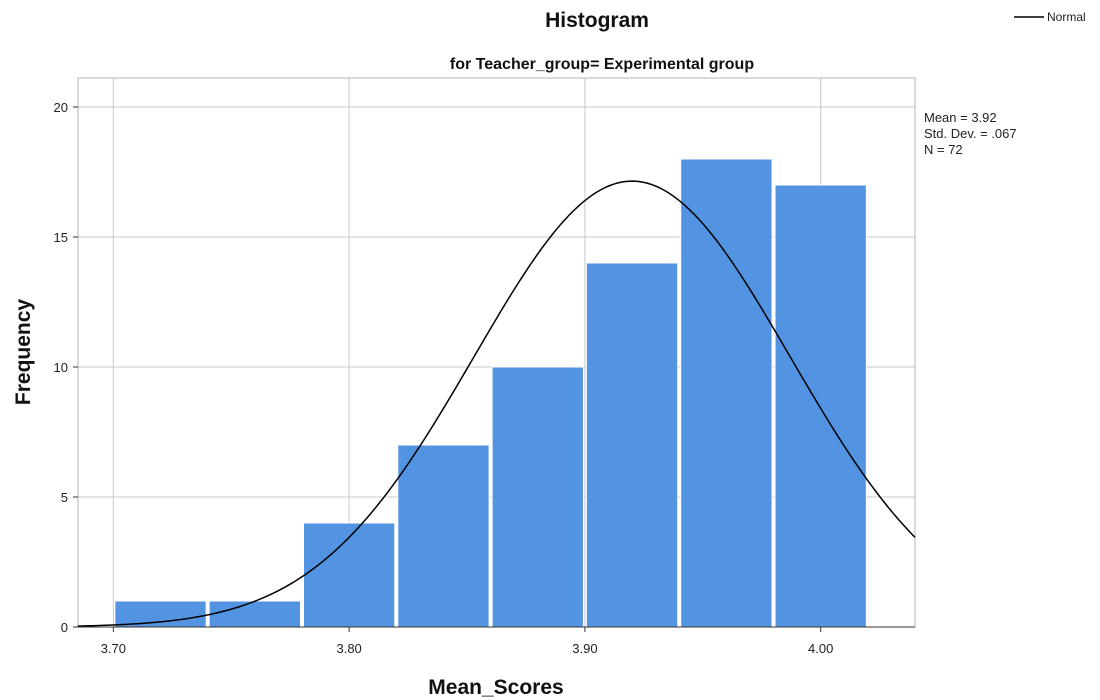 The height and width of the screenshot is (700, 1100). I want to click on x-tick-label: 4.00, so click(820, 648).